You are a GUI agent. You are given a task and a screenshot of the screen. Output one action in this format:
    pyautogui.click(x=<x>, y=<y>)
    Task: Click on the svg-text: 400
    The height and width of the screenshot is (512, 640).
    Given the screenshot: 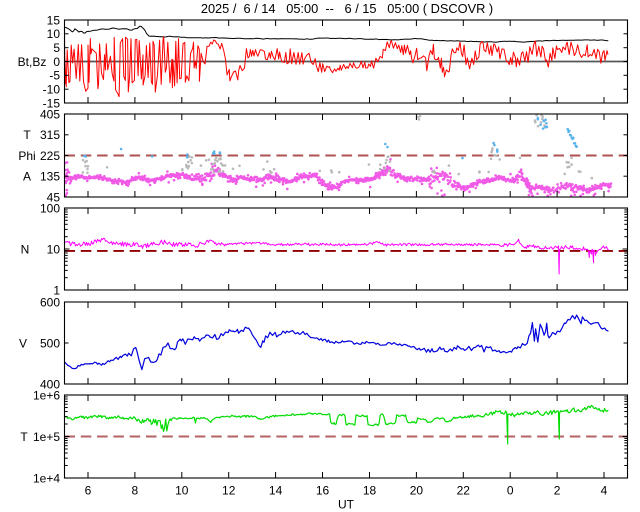 What is the action you would take?
    pyautogui.click(x=50, y=384)
    